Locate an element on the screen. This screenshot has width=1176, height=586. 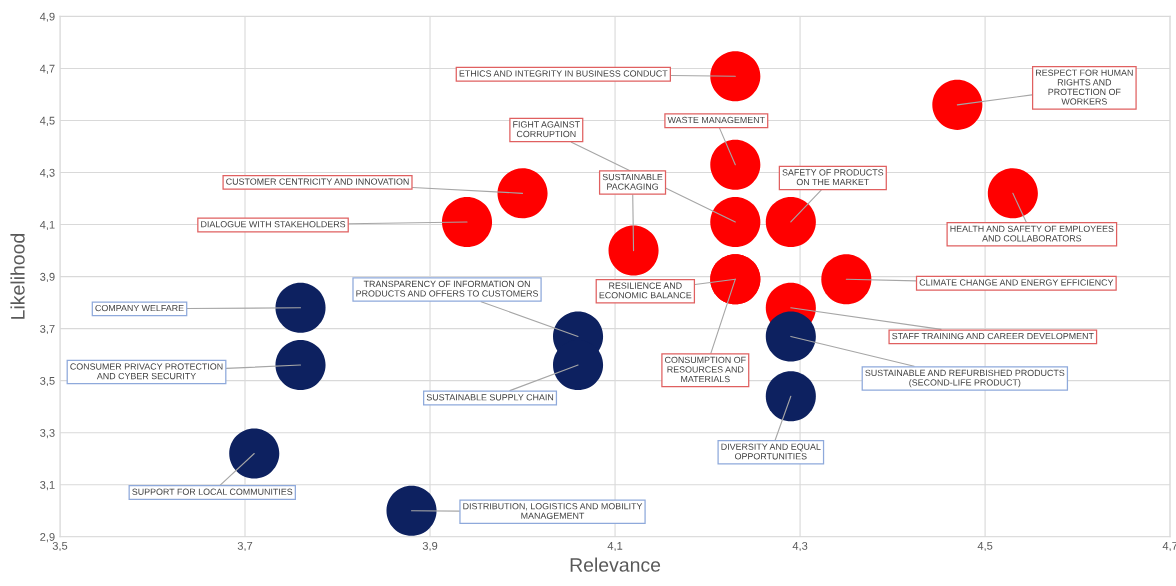
annotation: SUSTAINABLE SUPPLY CHAIN is located at coordinates (490, 397).